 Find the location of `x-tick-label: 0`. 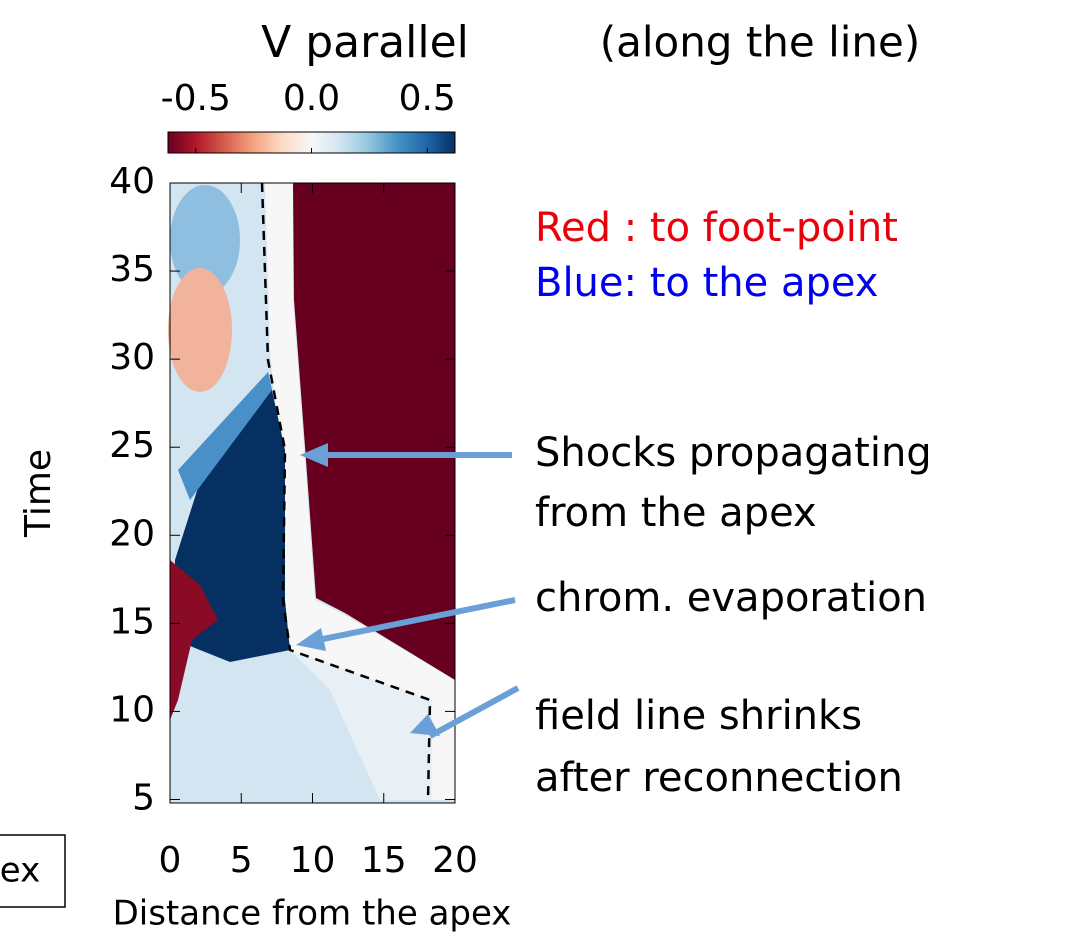

x-tick-label: 0 is located at coordinates (170, 860).